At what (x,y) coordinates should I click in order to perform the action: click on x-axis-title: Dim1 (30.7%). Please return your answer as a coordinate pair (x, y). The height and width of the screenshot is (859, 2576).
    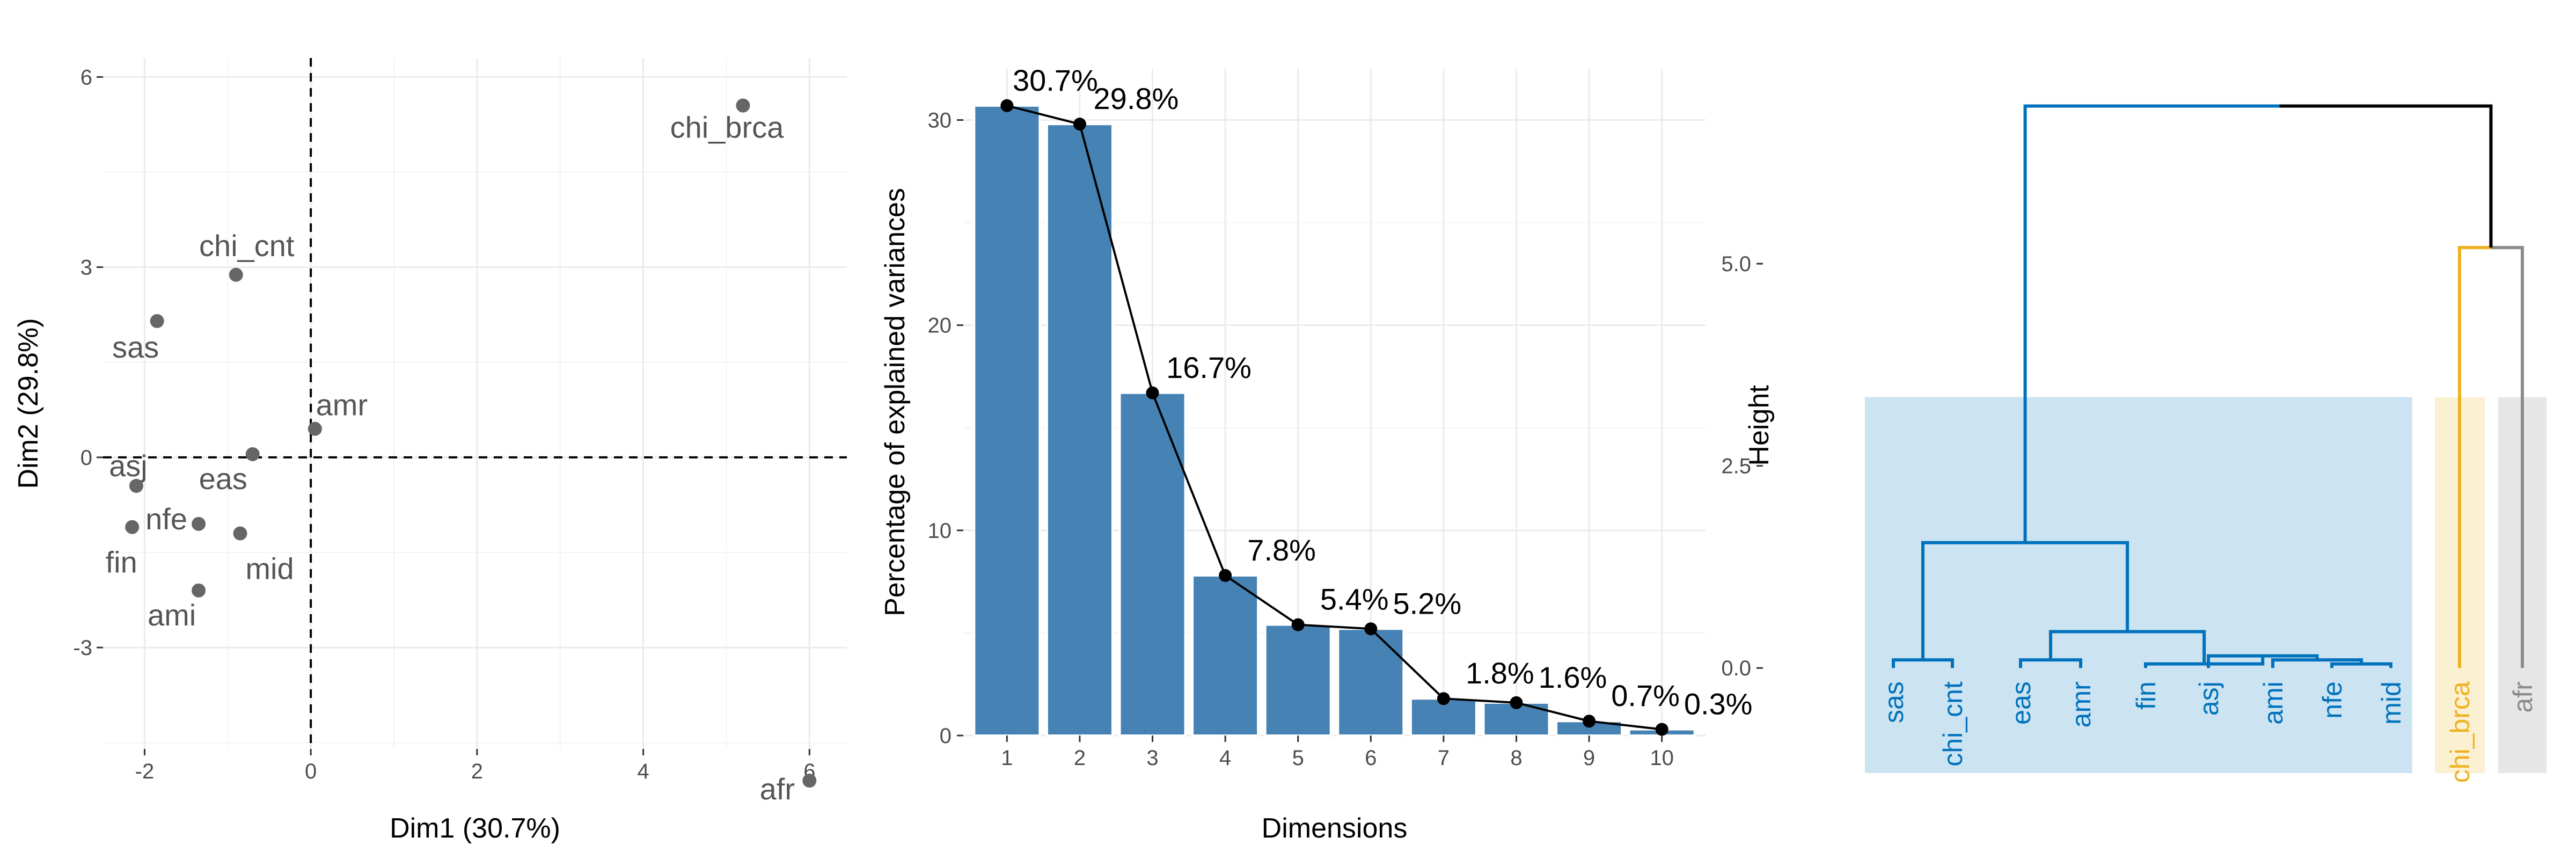
    Looking at the image, I should click on (475, 828).